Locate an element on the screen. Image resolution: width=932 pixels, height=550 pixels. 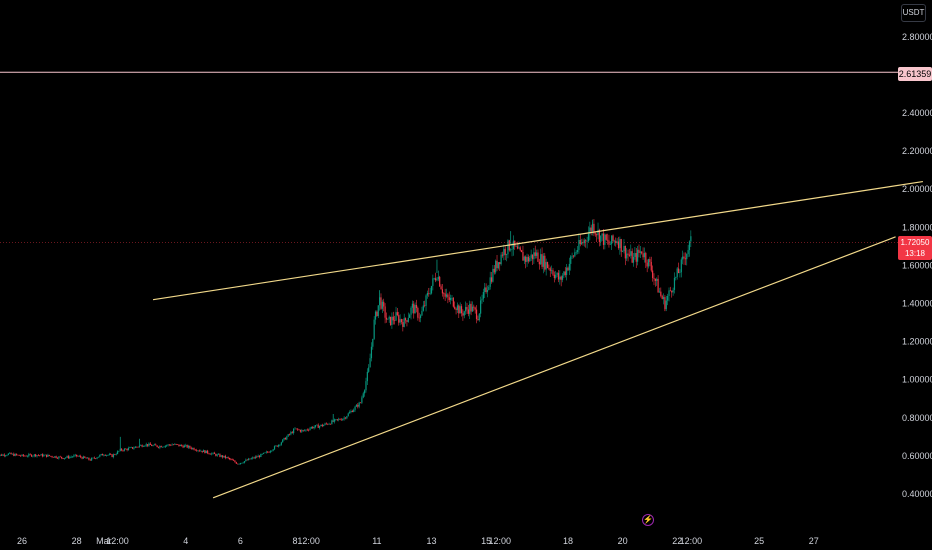
time-tick-label: 8 is located at coordinates (294, 541).